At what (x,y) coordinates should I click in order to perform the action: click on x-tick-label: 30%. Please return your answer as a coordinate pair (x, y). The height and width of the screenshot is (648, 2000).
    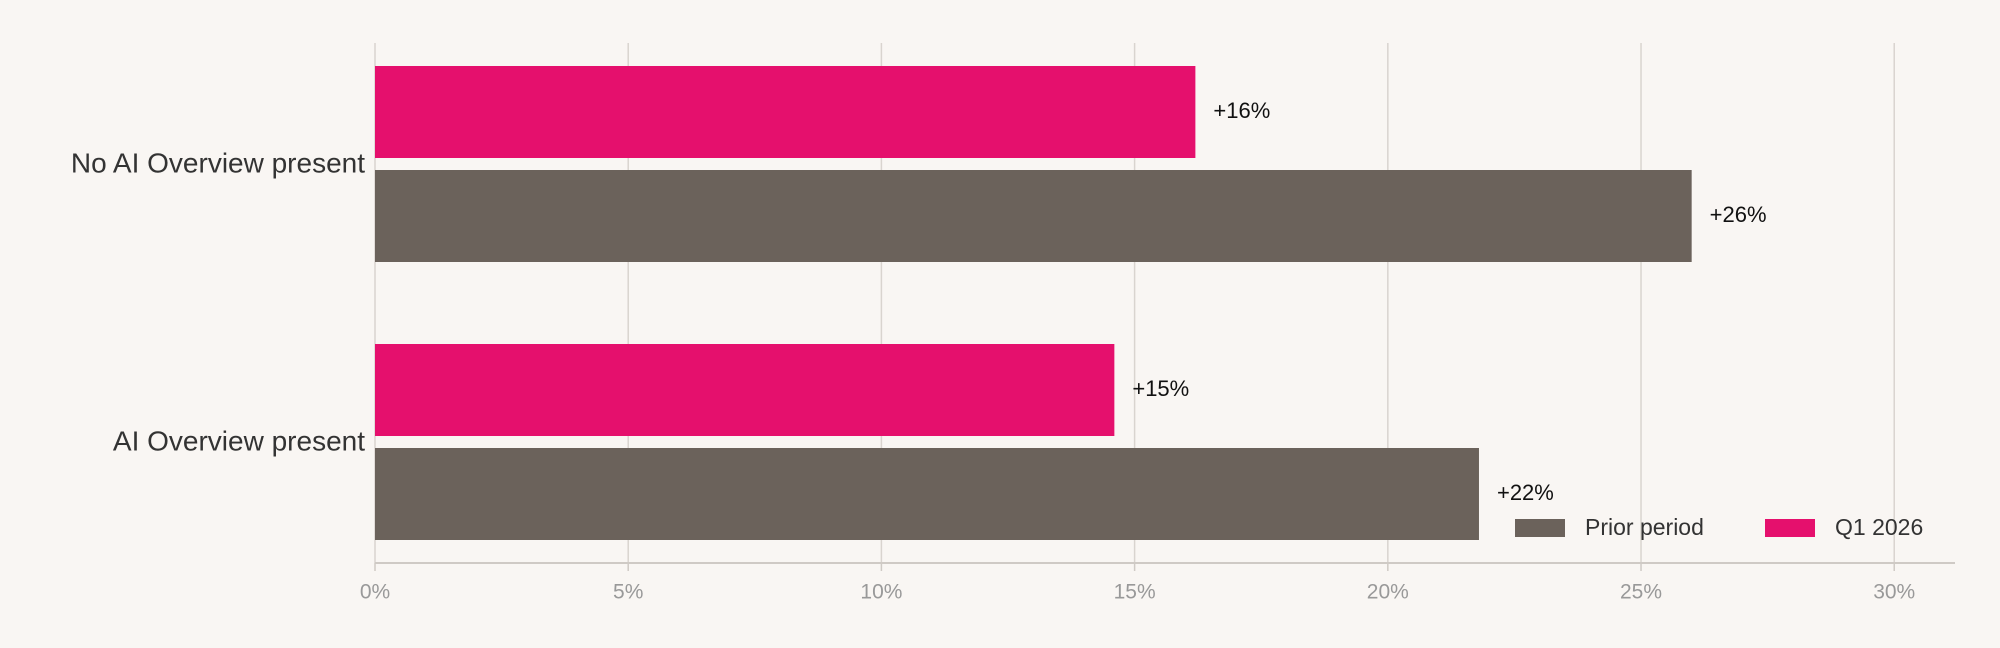
    Looking at the image, I should click on (1894, 592).